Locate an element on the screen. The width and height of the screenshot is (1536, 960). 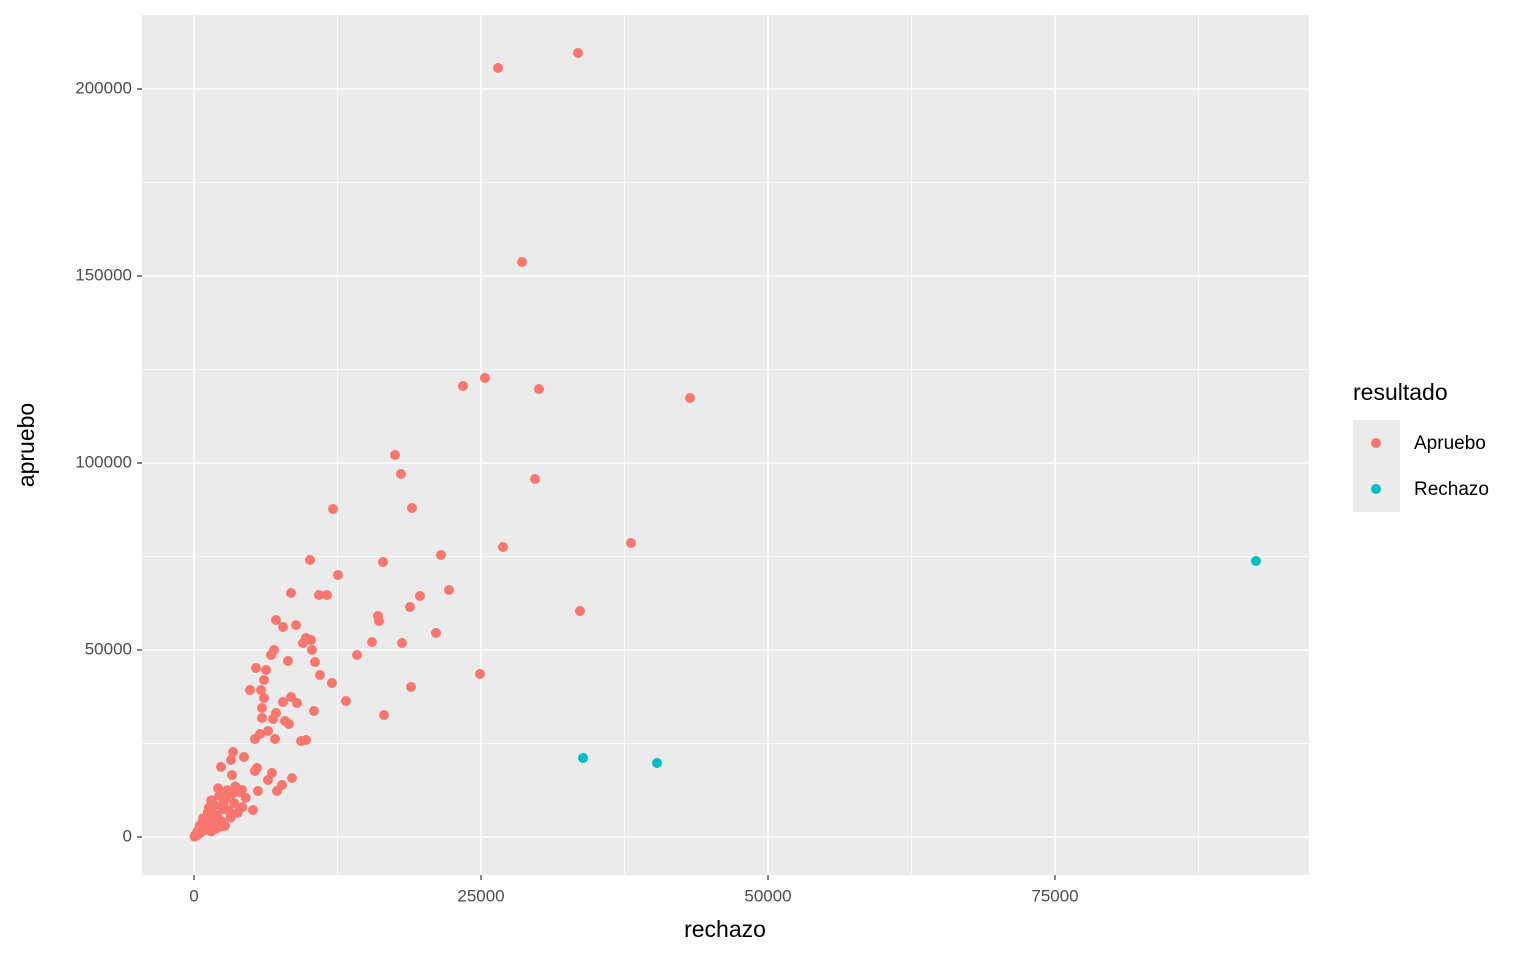
x-axis-title: rechazo is located at coordinates (725, 929).